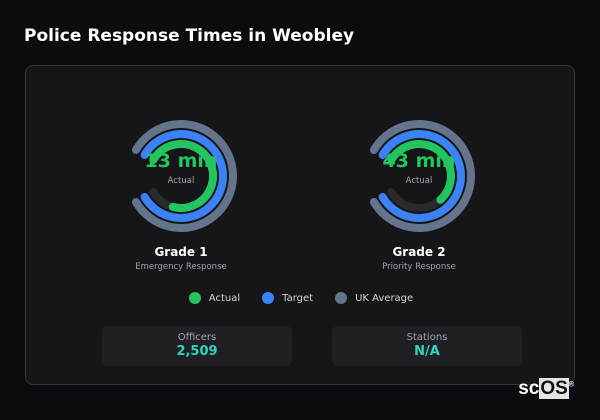 The image size is (600, 420). What do you see at coordinates (427, 337) in the screenshot?
I see `stat-label: Stations` at bounding box center [427, 337].